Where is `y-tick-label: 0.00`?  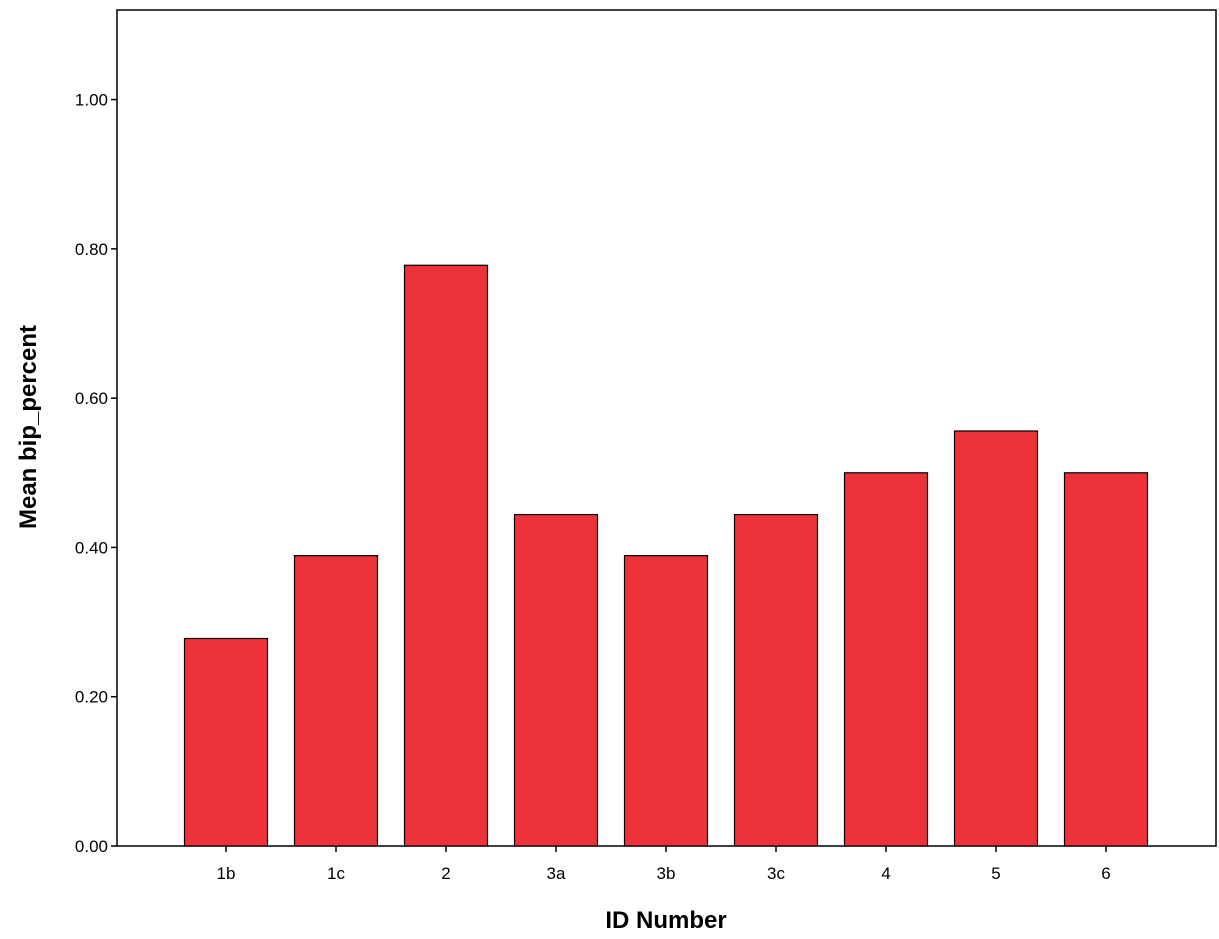
y-tick-label: 0.00 is located at coordinates (91, 846).